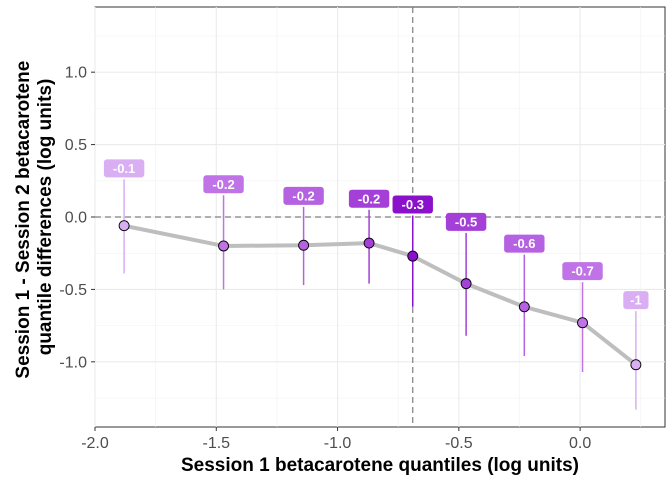 The width and height of the screenshot is (672, 480). What do you see at coordinates (73, 290) in the screenshot?
I see `y-tick-label-1: -0.5` at bounding box center [73, 290].